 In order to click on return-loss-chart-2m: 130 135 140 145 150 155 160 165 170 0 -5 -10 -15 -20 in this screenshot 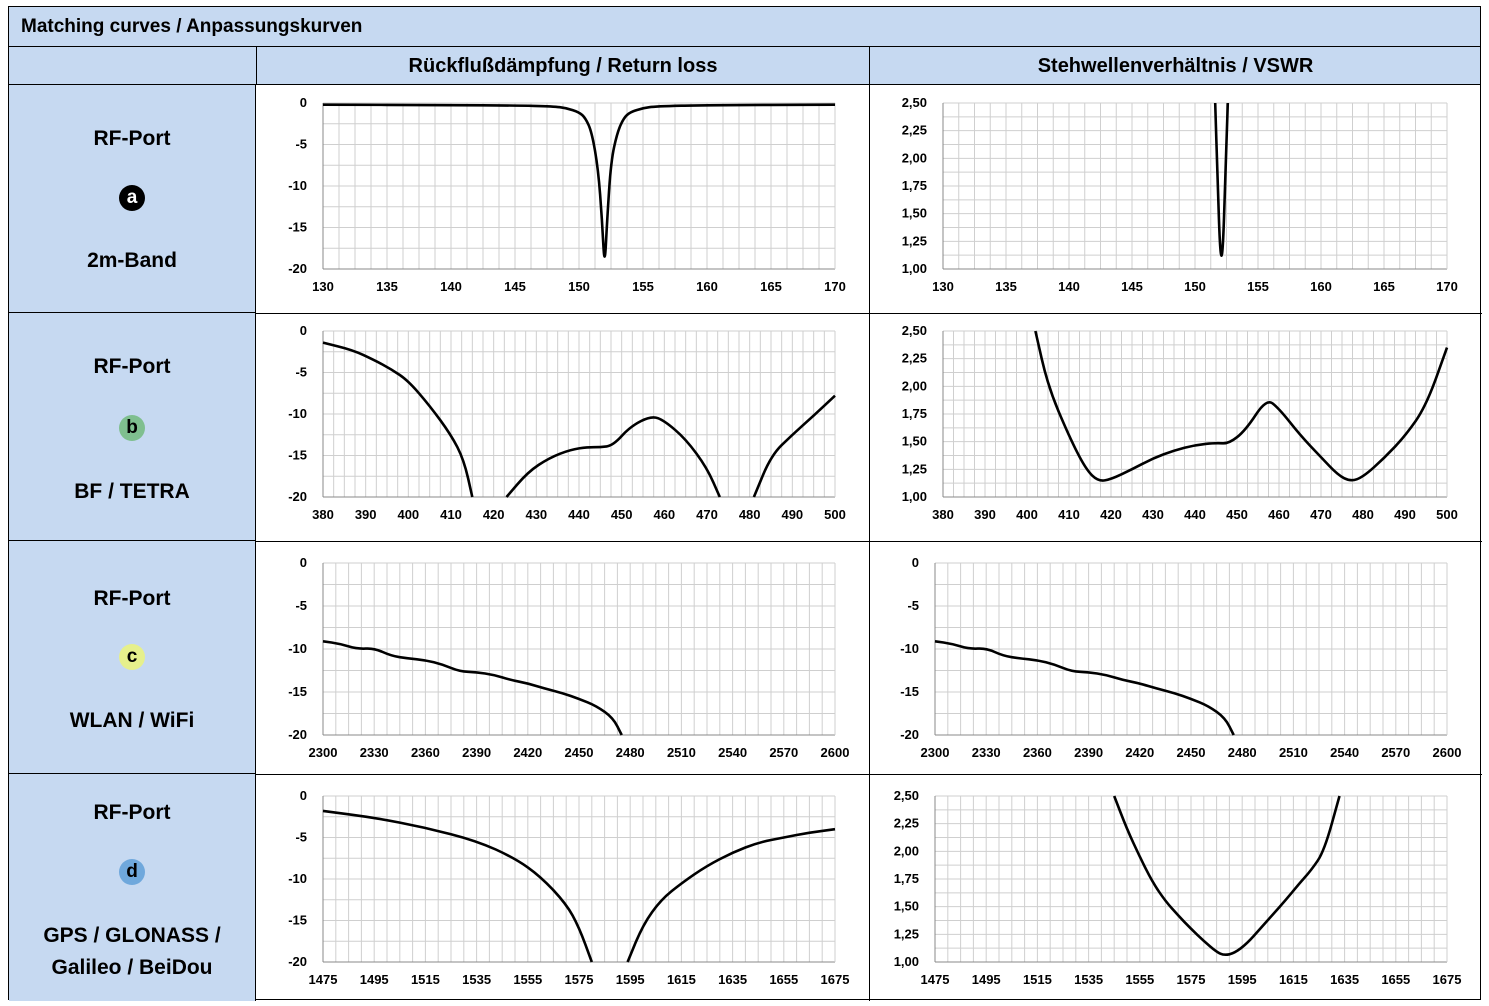, I will do `click(567, 194)`.